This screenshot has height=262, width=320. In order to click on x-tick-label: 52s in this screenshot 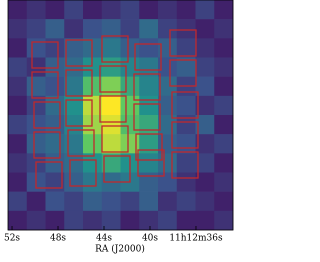, I will do `click(12, 239)`.